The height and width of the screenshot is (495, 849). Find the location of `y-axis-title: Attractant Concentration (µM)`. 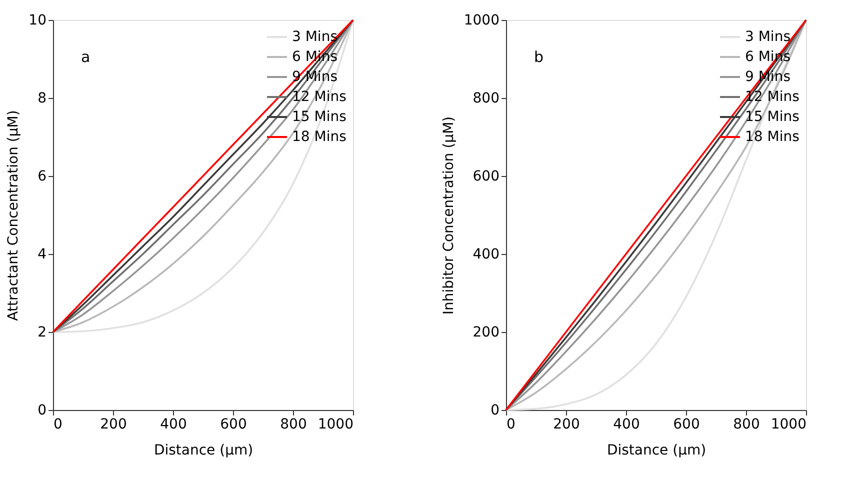

y-axis-title: Attractant Concentration (µM) is located at coordinates (14, 215).